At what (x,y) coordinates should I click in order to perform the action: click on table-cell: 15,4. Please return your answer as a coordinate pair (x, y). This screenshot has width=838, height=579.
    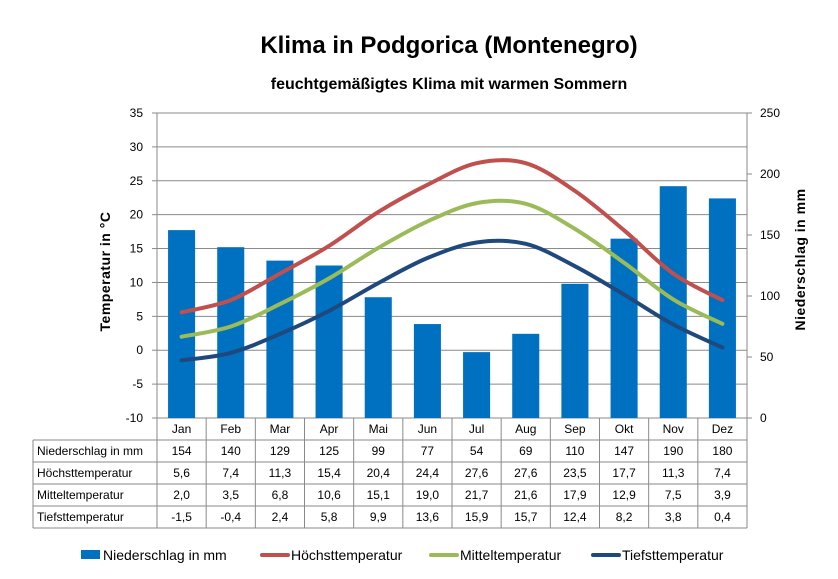
    Looking at the image, I should click on (329, 473).